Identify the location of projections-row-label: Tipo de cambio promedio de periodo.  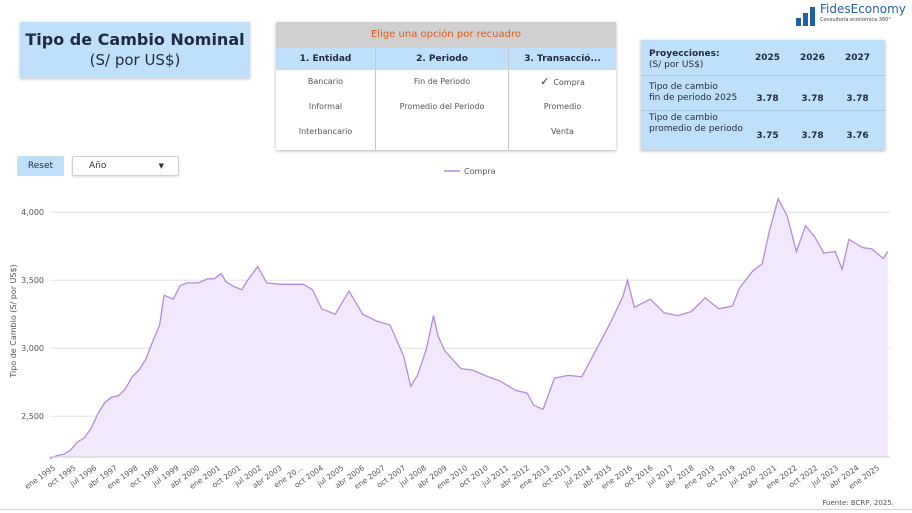
(693, 130).